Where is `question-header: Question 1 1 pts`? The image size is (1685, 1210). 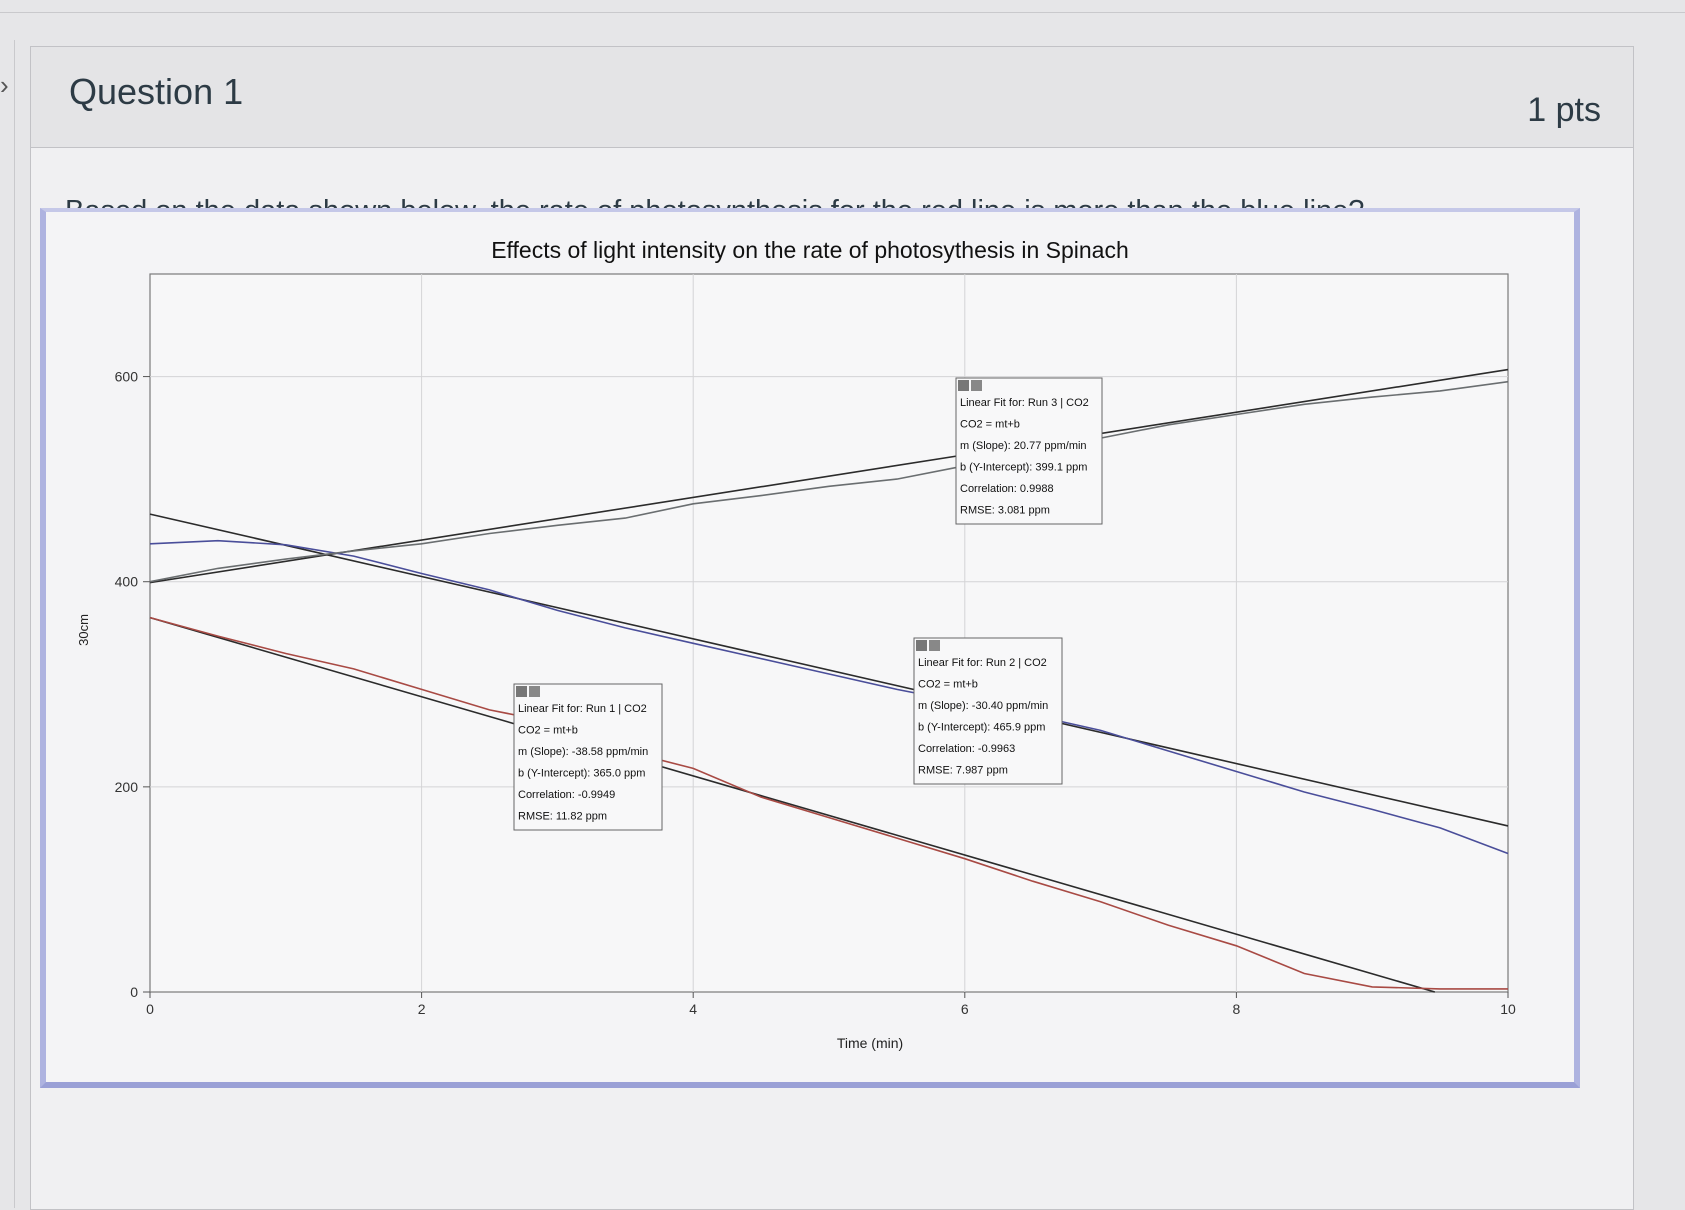
question-header: Question 1 1 pts is located at coordinates (832, 97).